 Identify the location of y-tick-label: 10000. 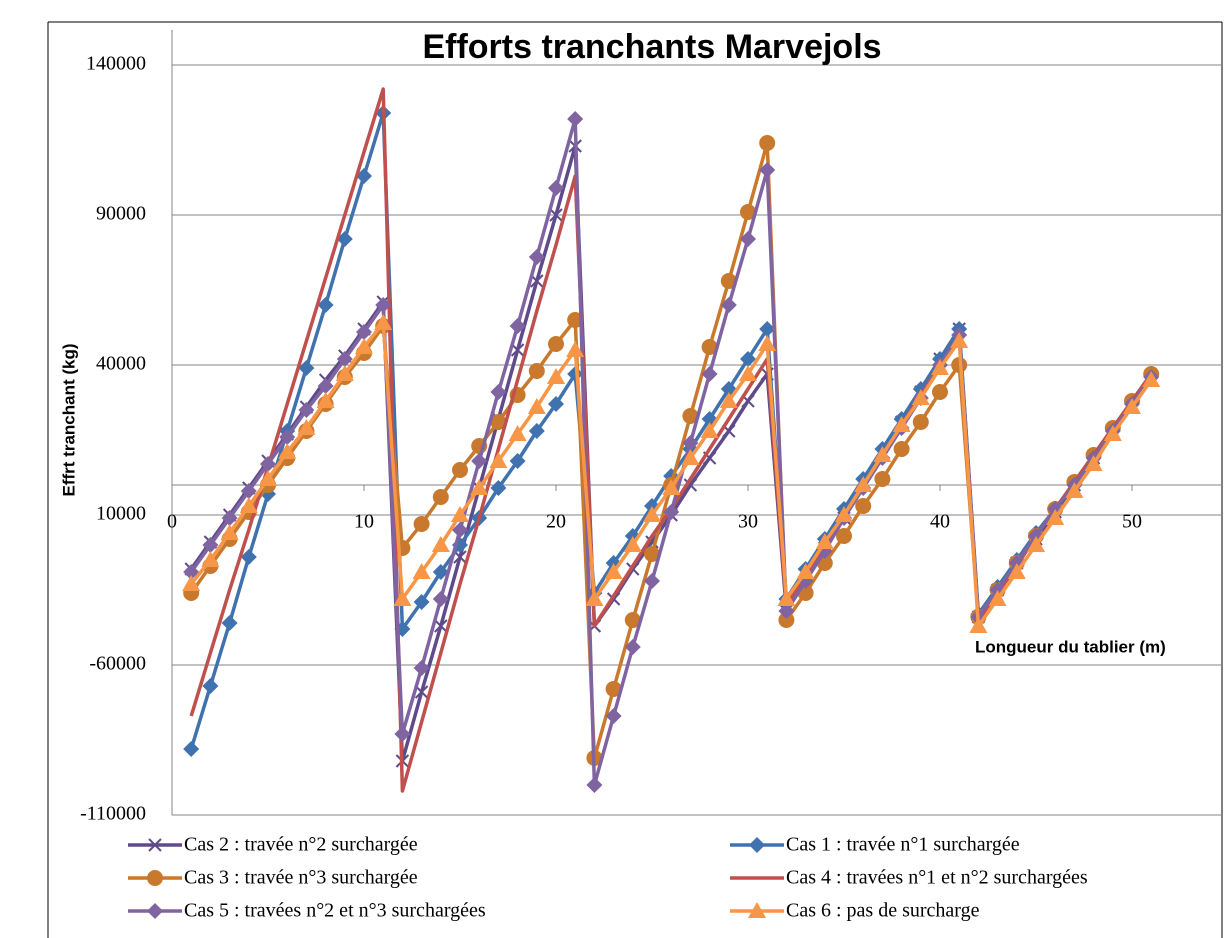
(121, 514).